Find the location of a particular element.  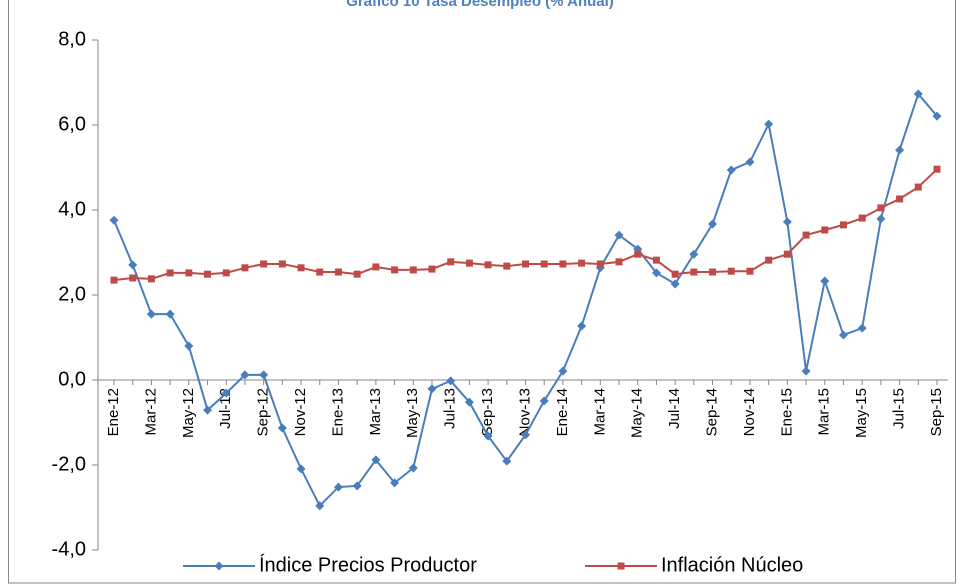

x-tick-label: Mar-15 is located at coordinates (824, 412).